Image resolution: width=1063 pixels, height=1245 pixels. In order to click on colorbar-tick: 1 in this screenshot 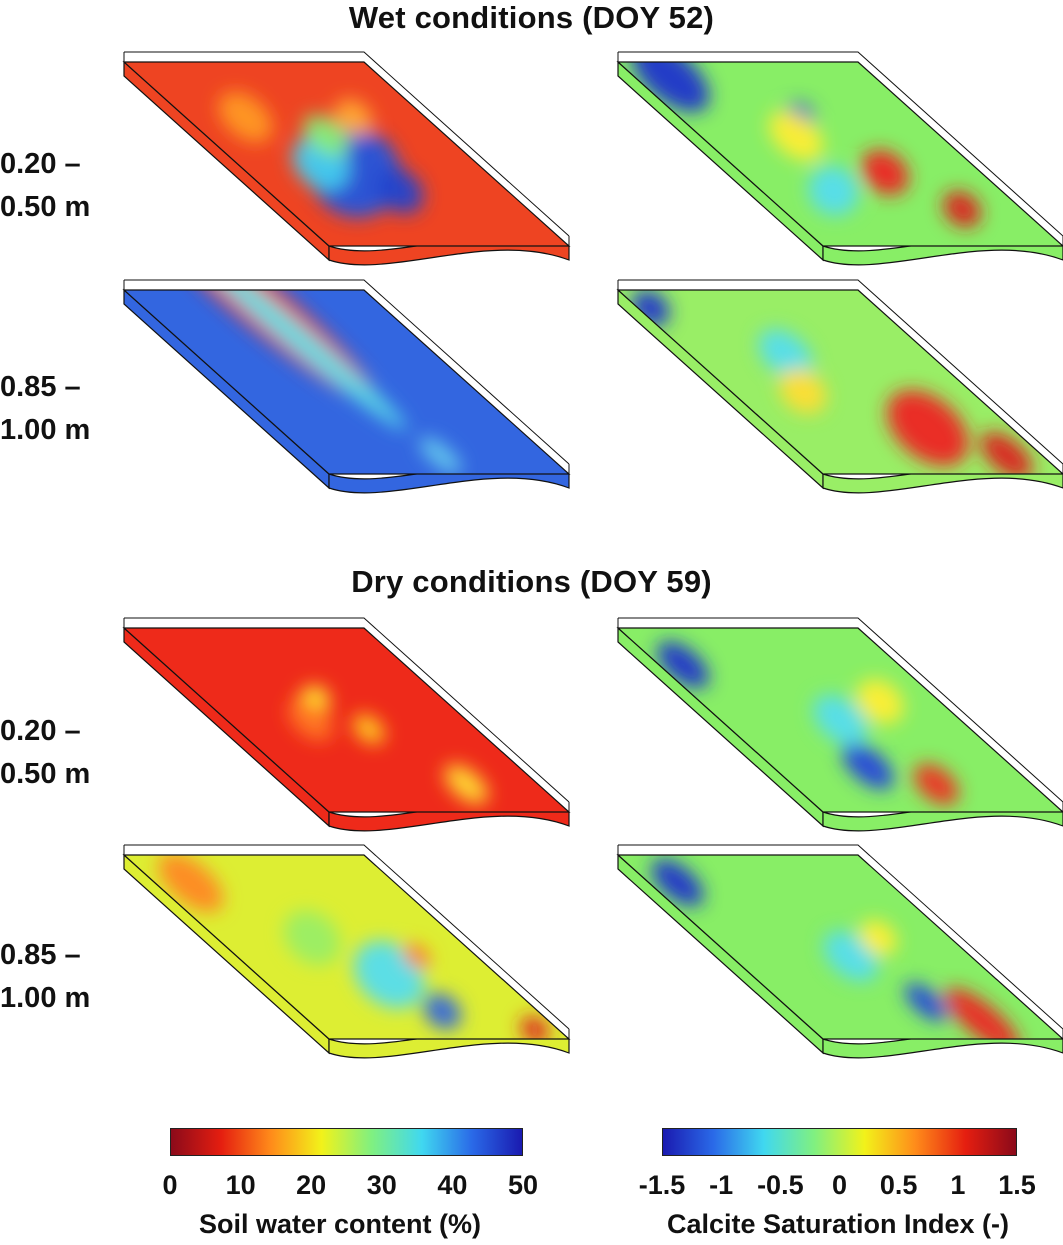, I will do `click(958, 1185)`.